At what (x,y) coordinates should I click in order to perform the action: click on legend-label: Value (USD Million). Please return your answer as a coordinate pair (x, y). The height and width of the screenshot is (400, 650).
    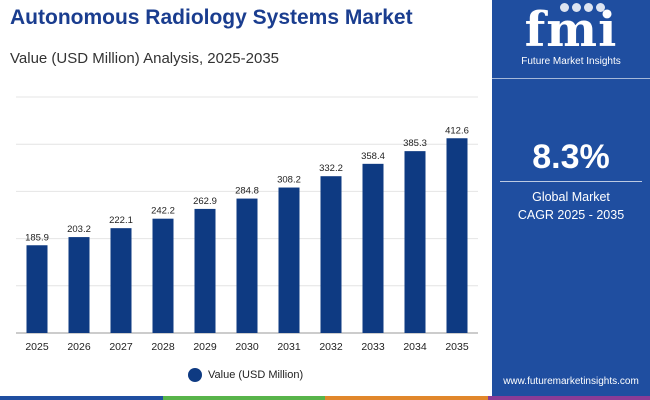
    Looking at the image, I should click on (256, 375).